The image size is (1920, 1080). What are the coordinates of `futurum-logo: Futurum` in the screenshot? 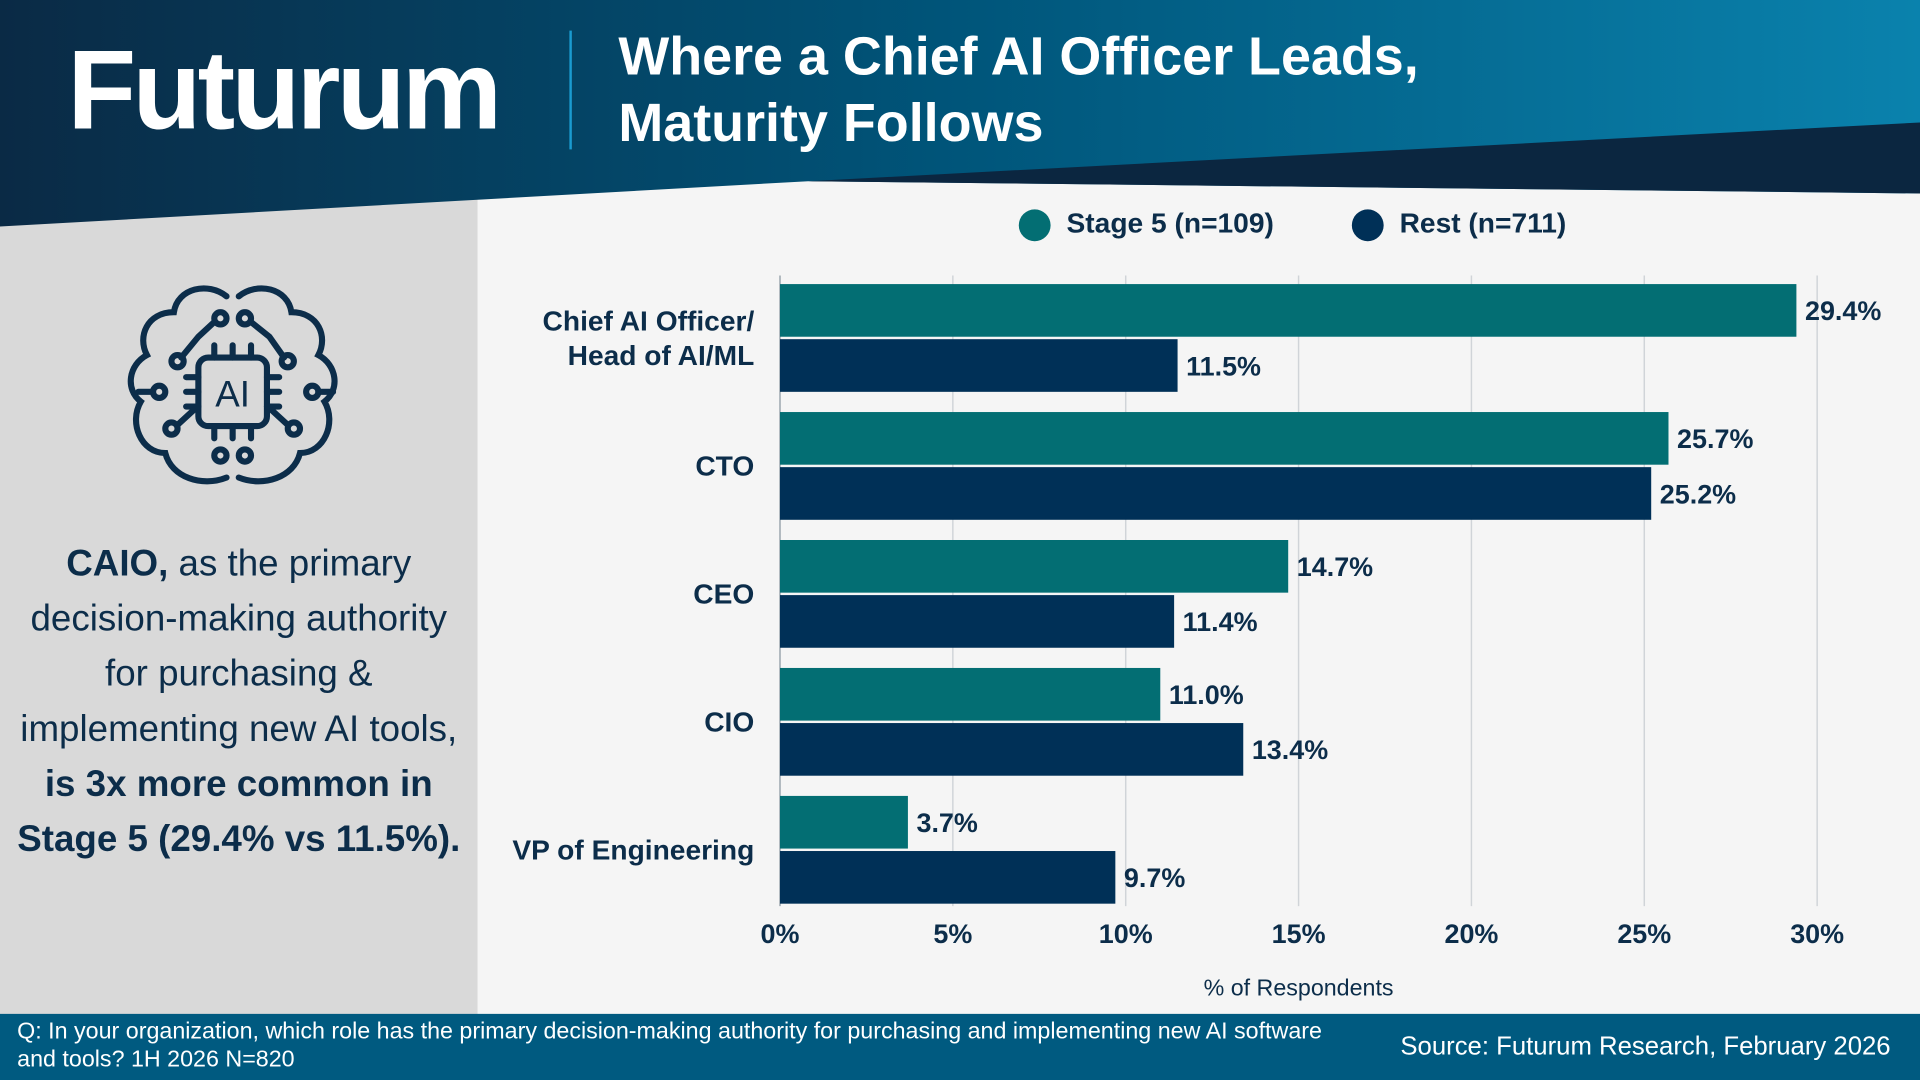 It's located at (284, 91).